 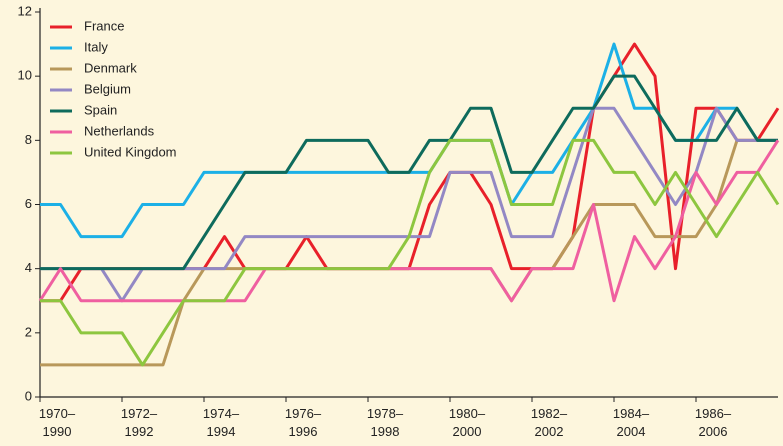 I want to click on x-tick-label: 1980– 2000, so click(x=467, y=422).